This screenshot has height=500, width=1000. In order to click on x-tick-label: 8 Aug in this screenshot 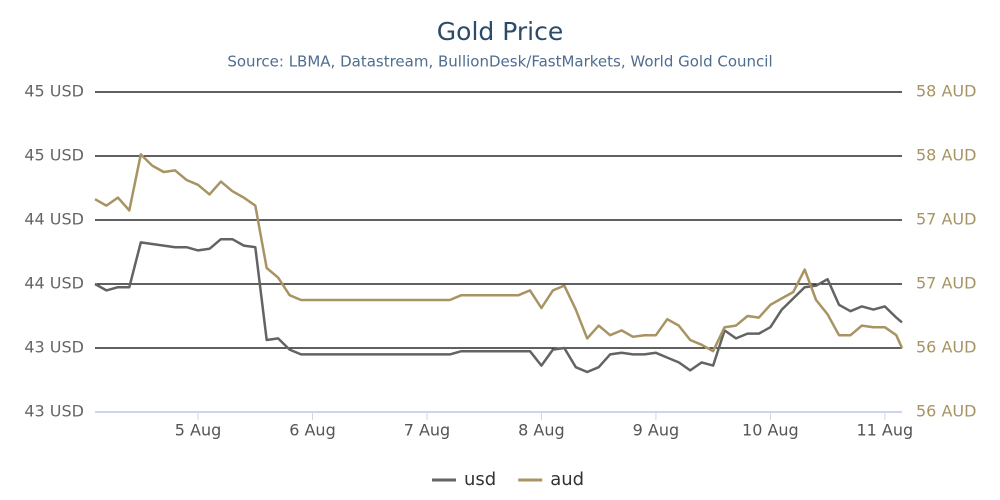, I will do `click(541, 430)`.